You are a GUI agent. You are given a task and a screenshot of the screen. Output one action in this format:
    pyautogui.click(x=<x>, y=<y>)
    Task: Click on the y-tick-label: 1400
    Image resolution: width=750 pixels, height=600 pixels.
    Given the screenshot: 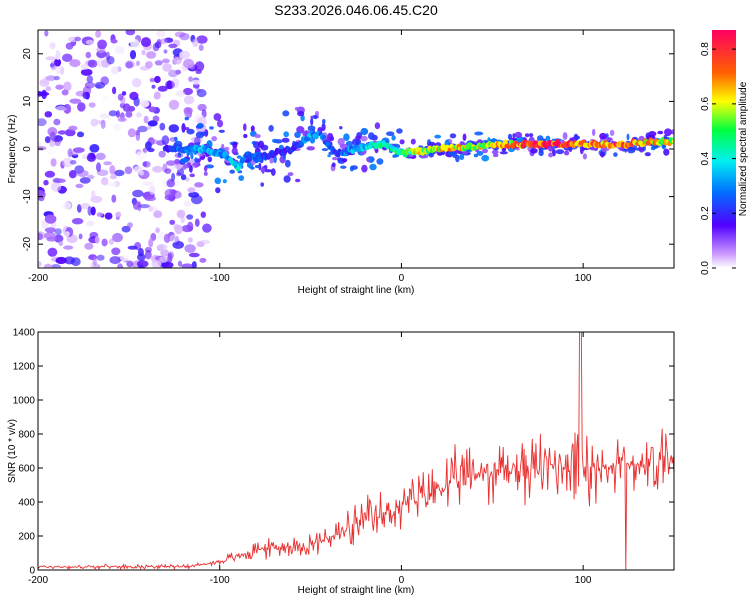 What is the action you would take?
    pyautogui.click(x=24, y=333)
    